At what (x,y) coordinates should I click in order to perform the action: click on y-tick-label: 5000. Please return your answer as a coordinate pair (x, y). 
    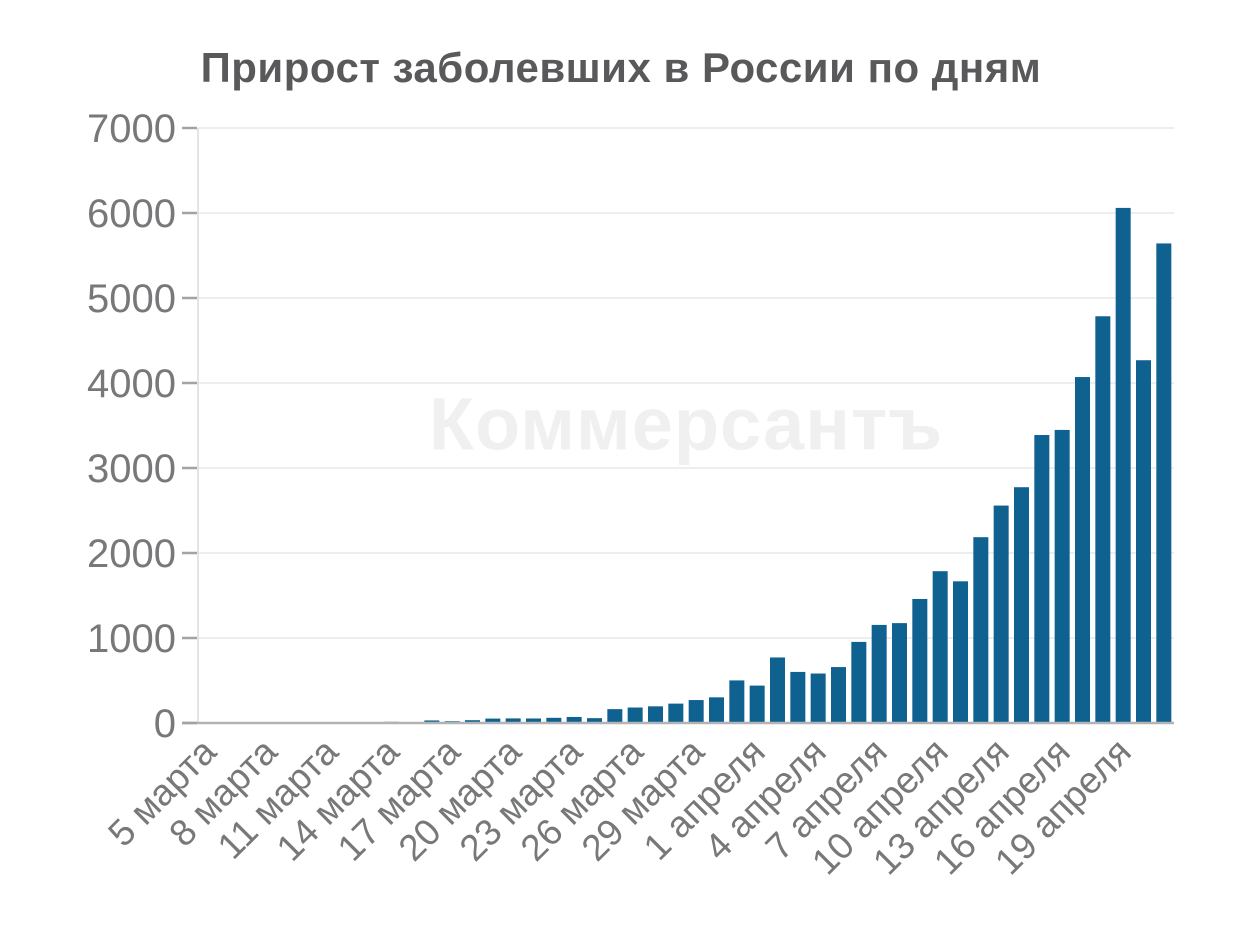
    Looking at the image, I should click on (131, 299).